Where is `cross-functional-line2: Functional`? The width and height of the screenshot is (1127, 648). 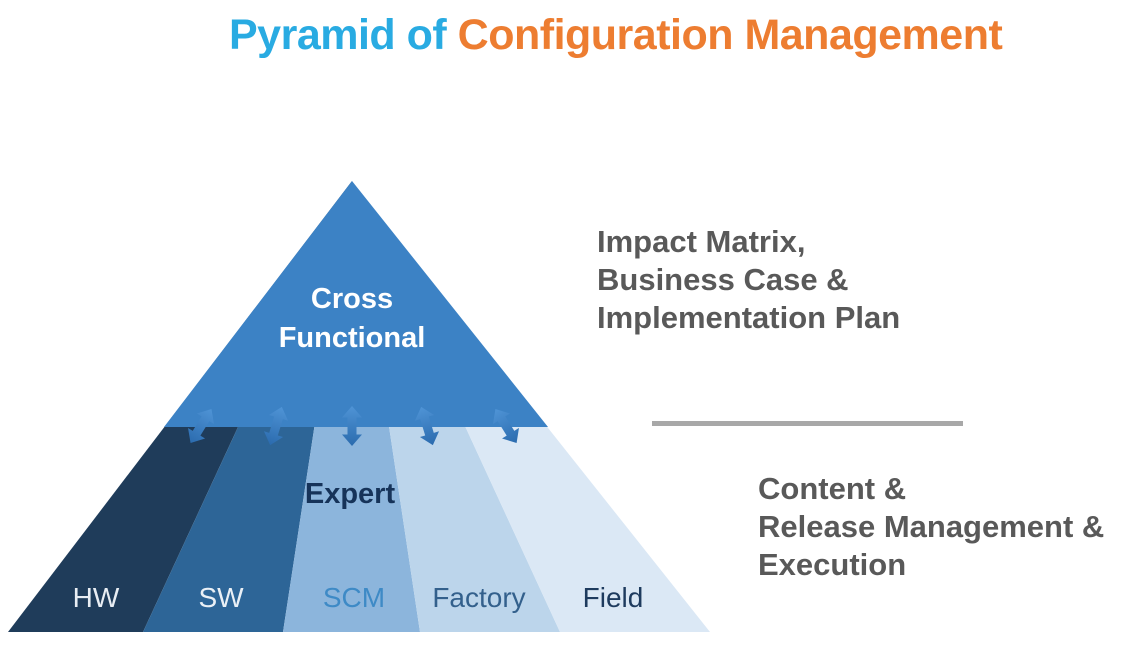
cross-functional-line2: Functional is located at coordinates (352, 338).